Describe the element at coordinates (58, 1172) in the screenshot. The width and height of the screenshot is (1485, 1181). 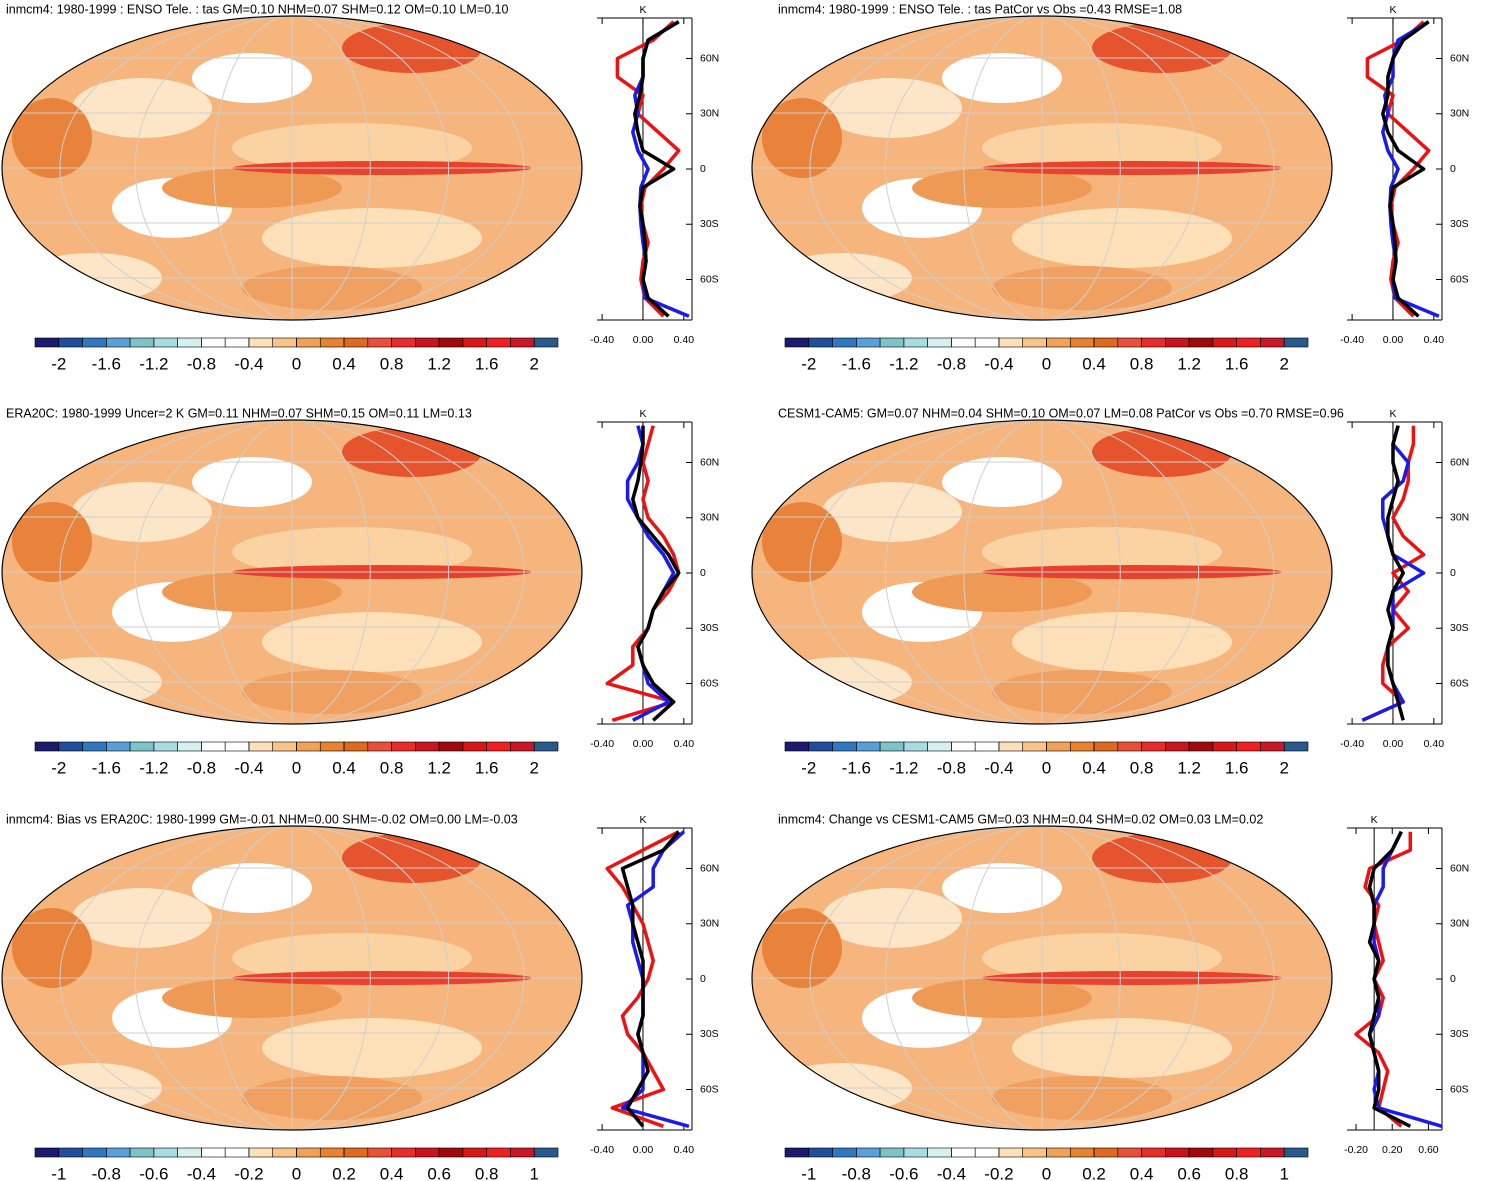
I see `colorbar-label: -1` at that location.